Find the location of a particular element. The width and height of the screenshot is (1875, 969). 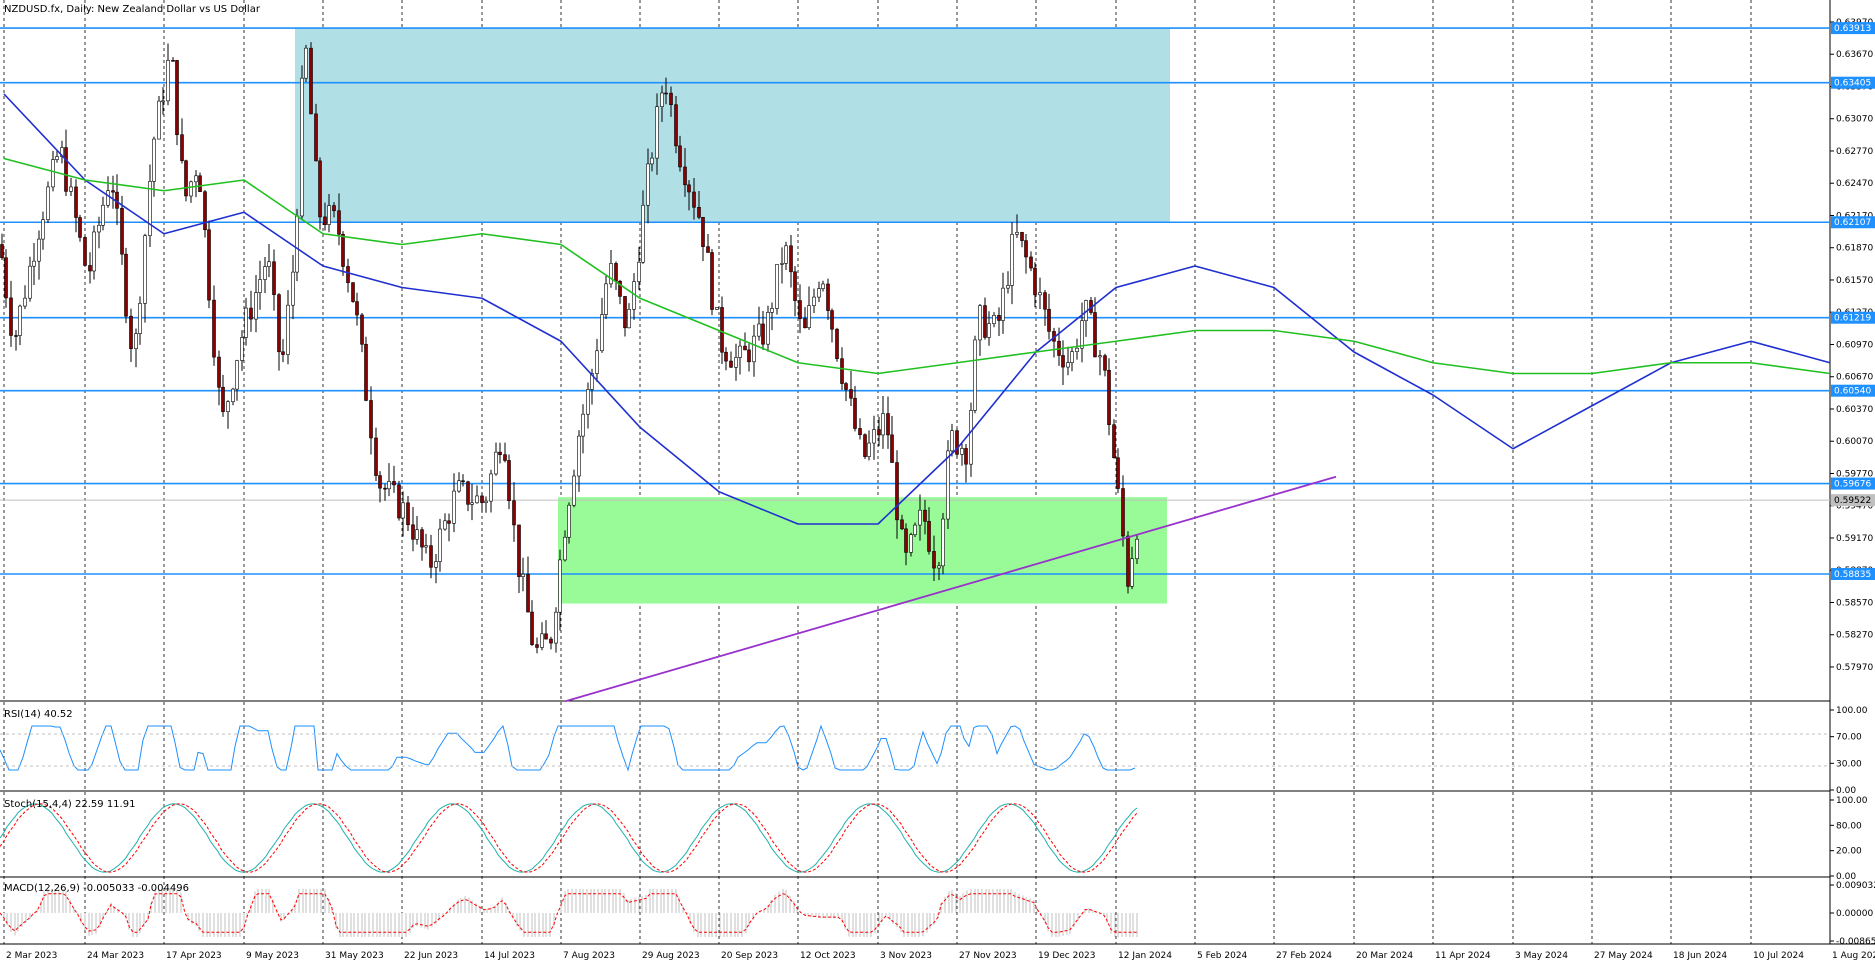

trendline is located at coordinates (950, 589).